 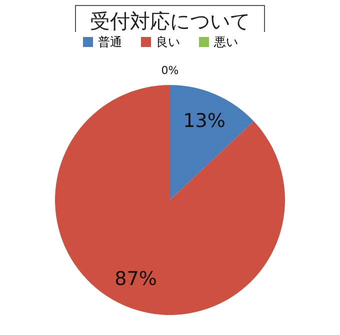 I want to click on chart-title: 受付対応について, so click(x=170, y=21).